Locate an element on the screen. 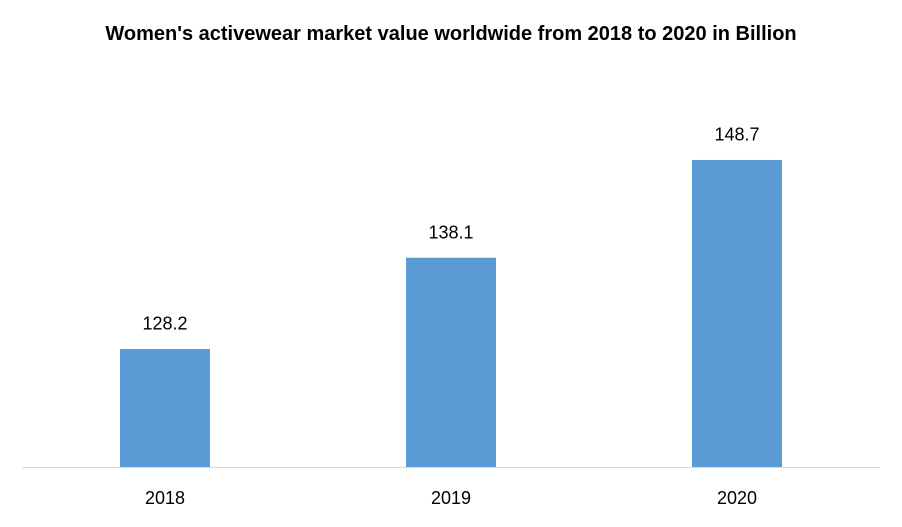 The height and width of the screenshot is (527, 902). data-label: 138.1 is located at coordinates (450, 232).